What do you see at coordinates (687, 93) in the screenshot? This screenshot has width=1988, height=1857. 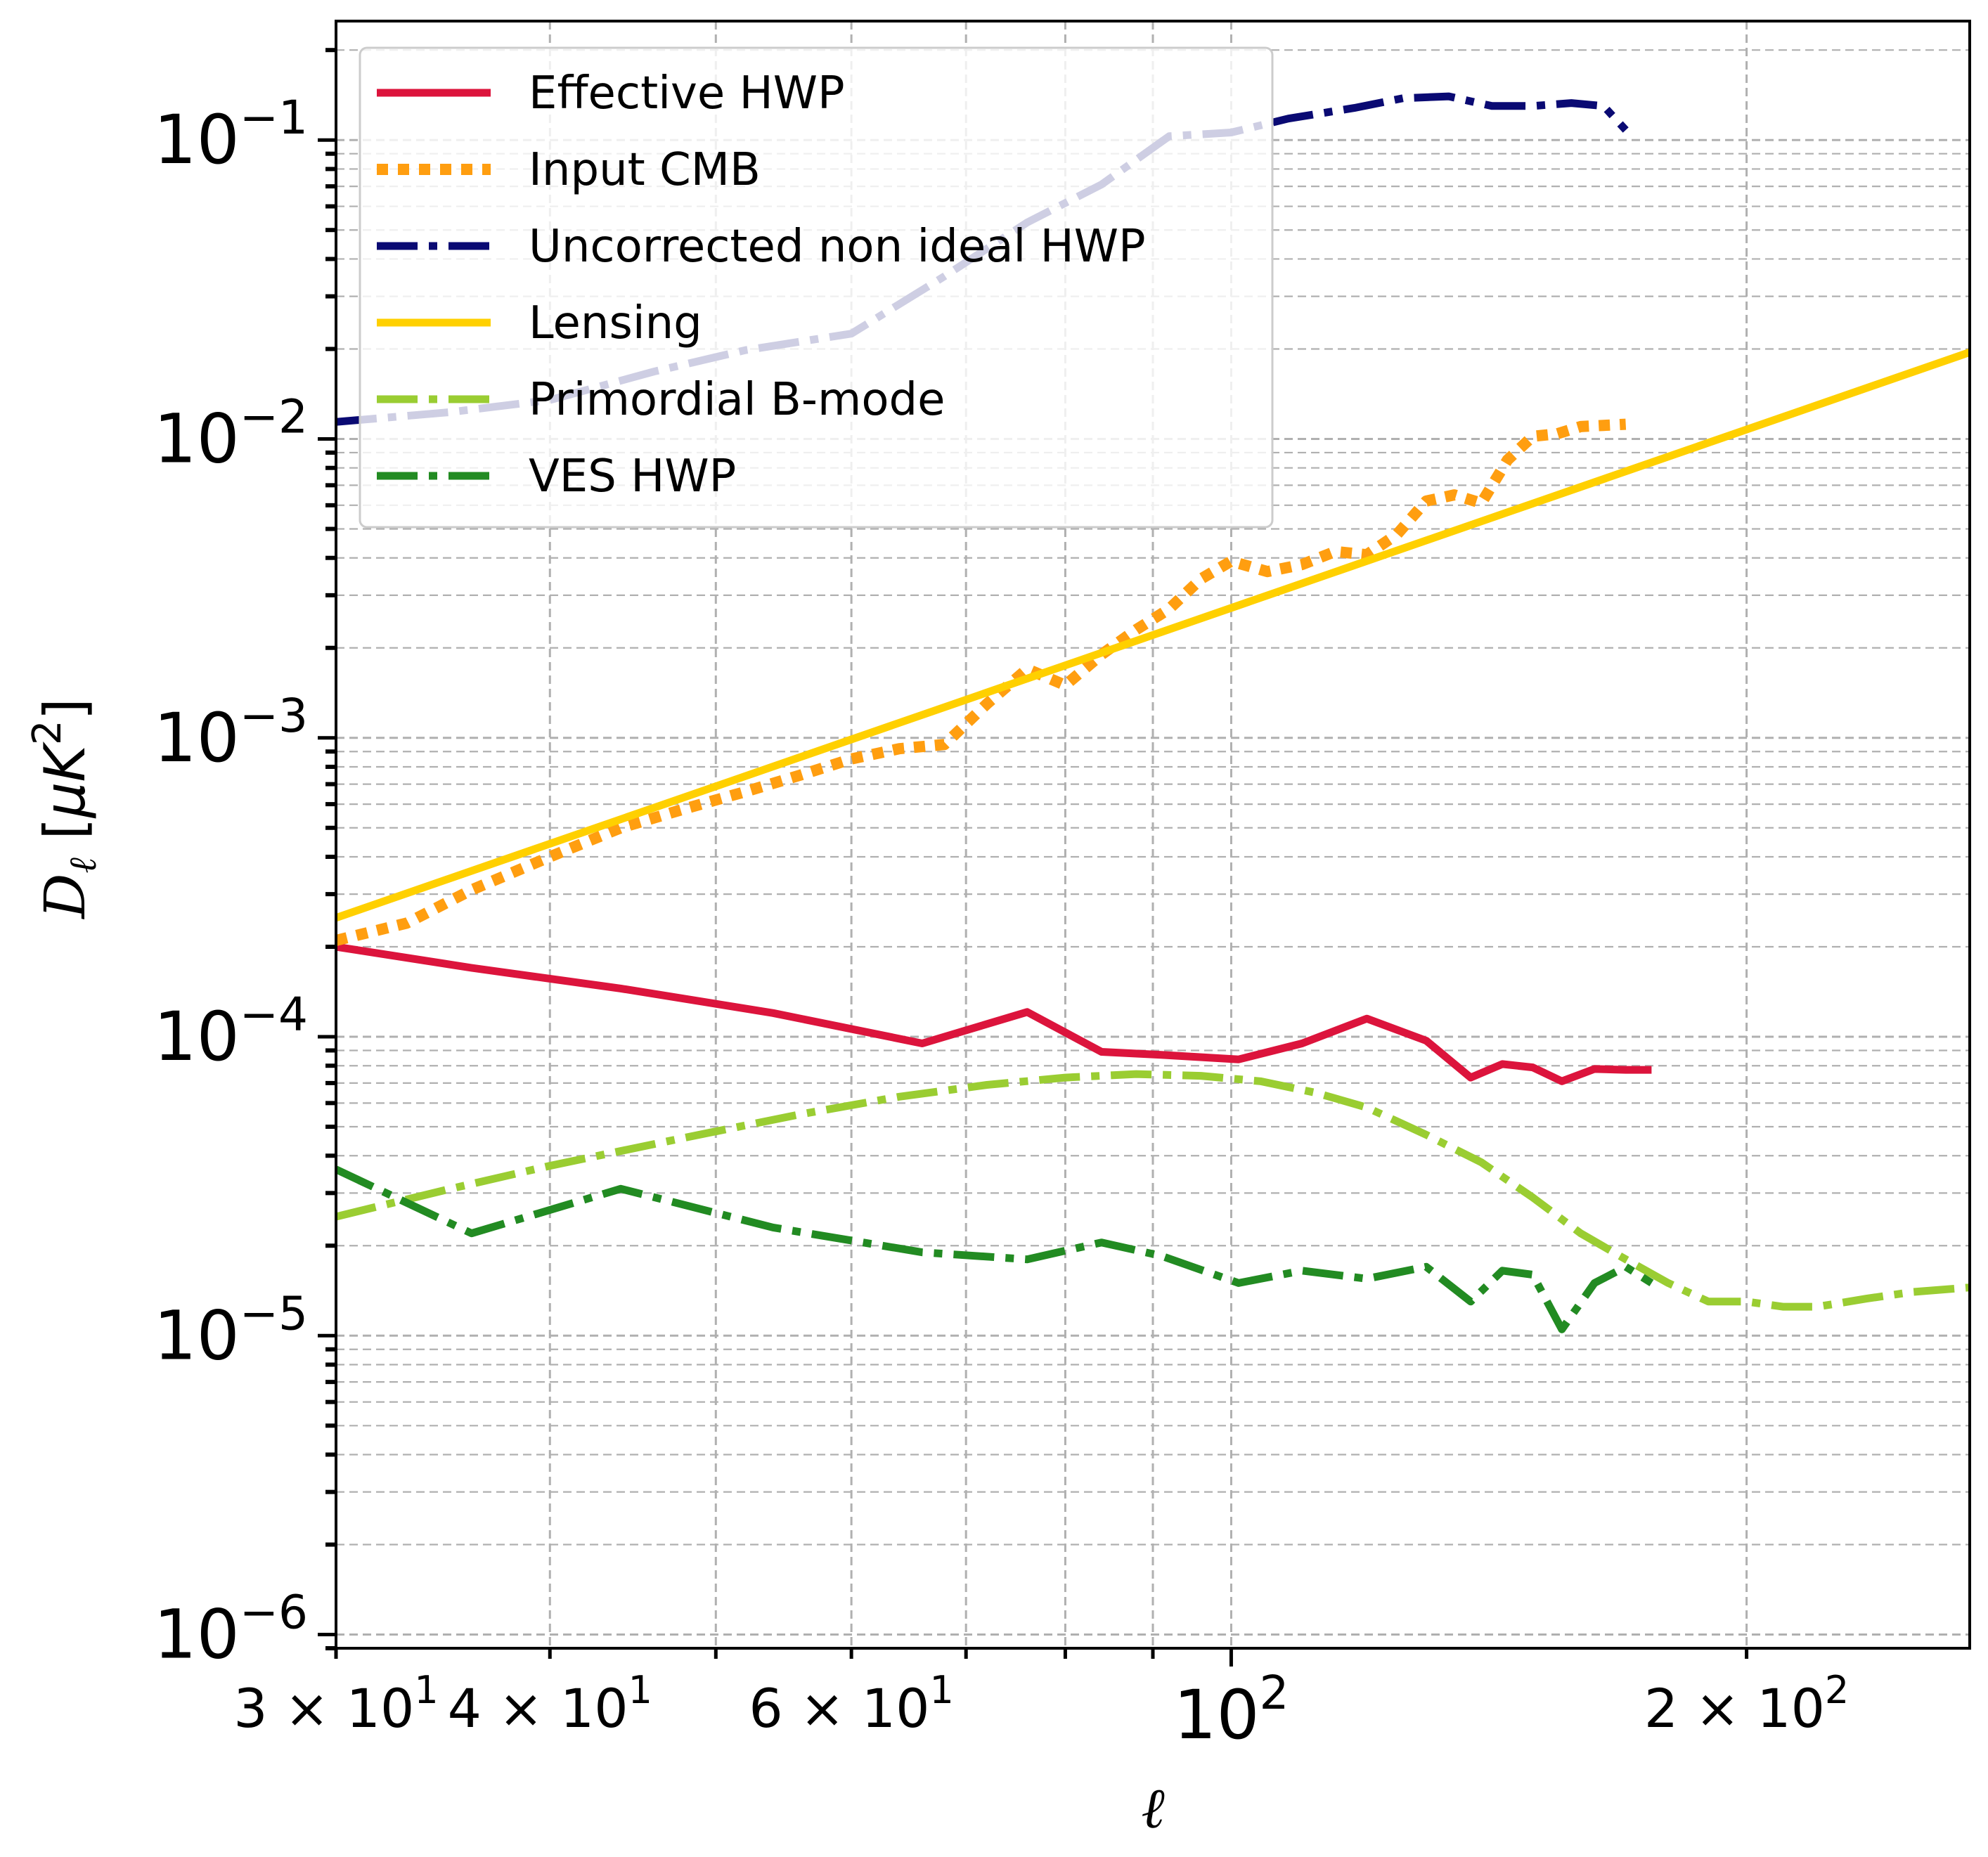 I see `legend-label: Effective HWP` at bounding box center [687, 93].